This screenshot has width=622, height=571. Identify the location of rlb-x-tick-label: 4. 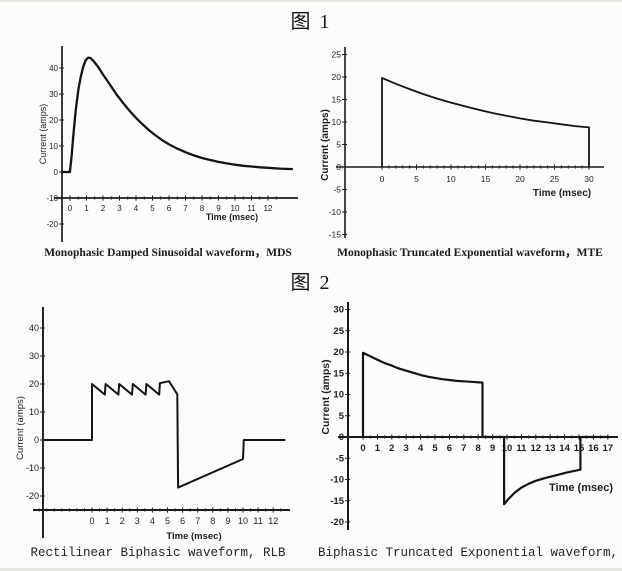
(152, 521).